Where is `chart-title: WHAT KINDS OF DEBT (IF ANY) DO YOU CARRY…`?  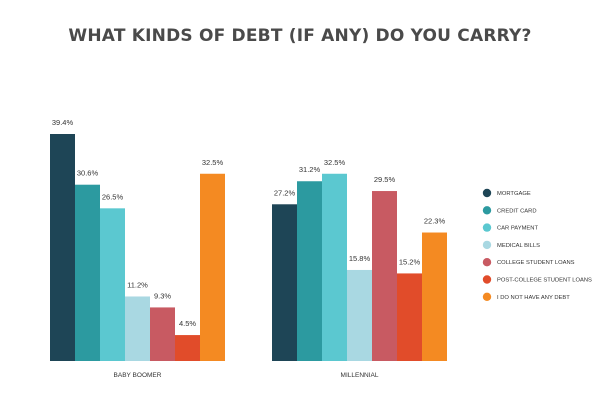
chart-title: WHAT KINDS OF DEBT (IF ANY) DO YOU CARRY… is located at coordinates (300, 36).